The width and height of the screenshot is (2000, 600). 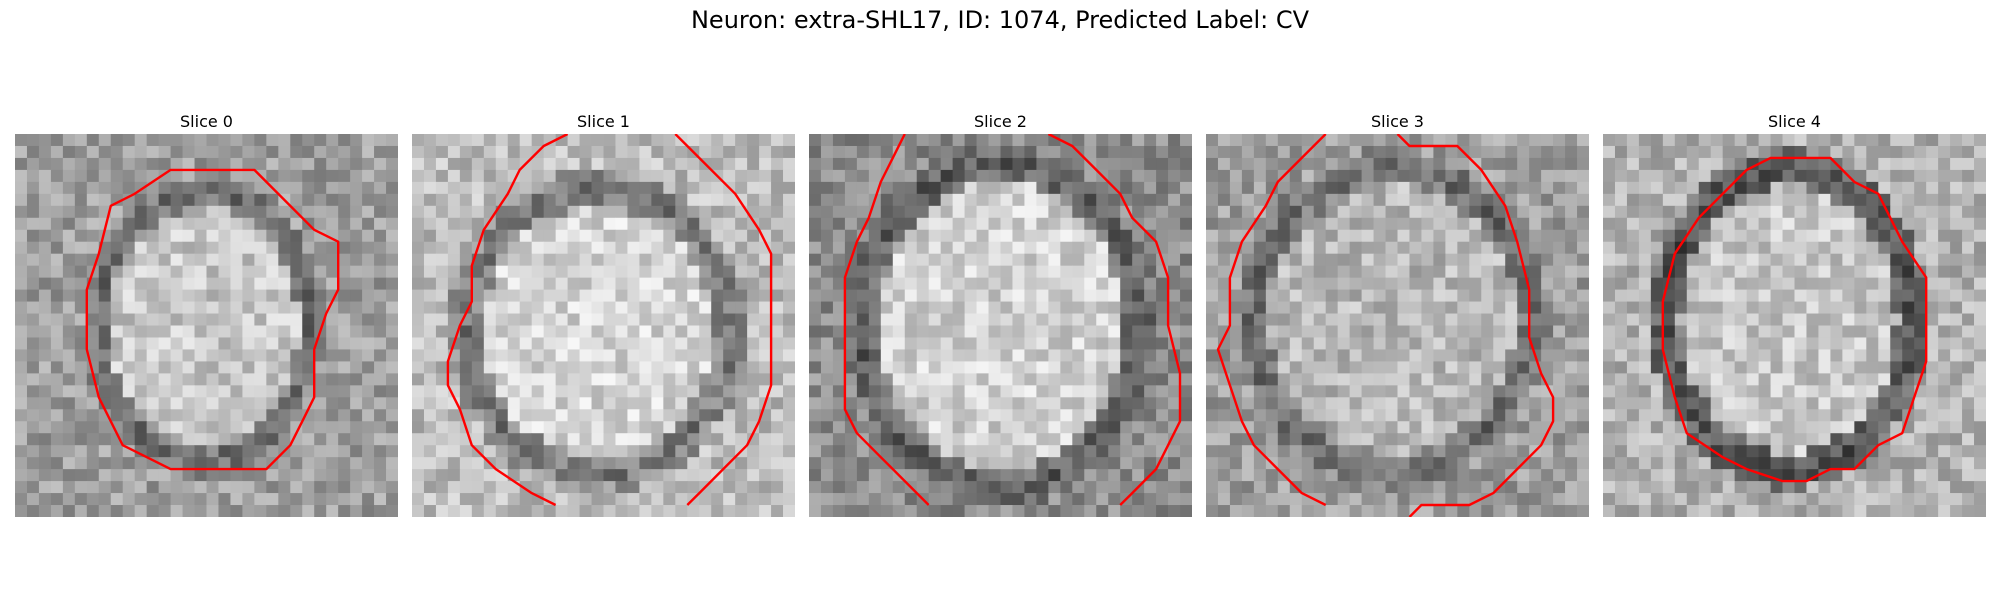 I want to click on slice-panel-4: Slice 4, so click(x=1794, y=313).